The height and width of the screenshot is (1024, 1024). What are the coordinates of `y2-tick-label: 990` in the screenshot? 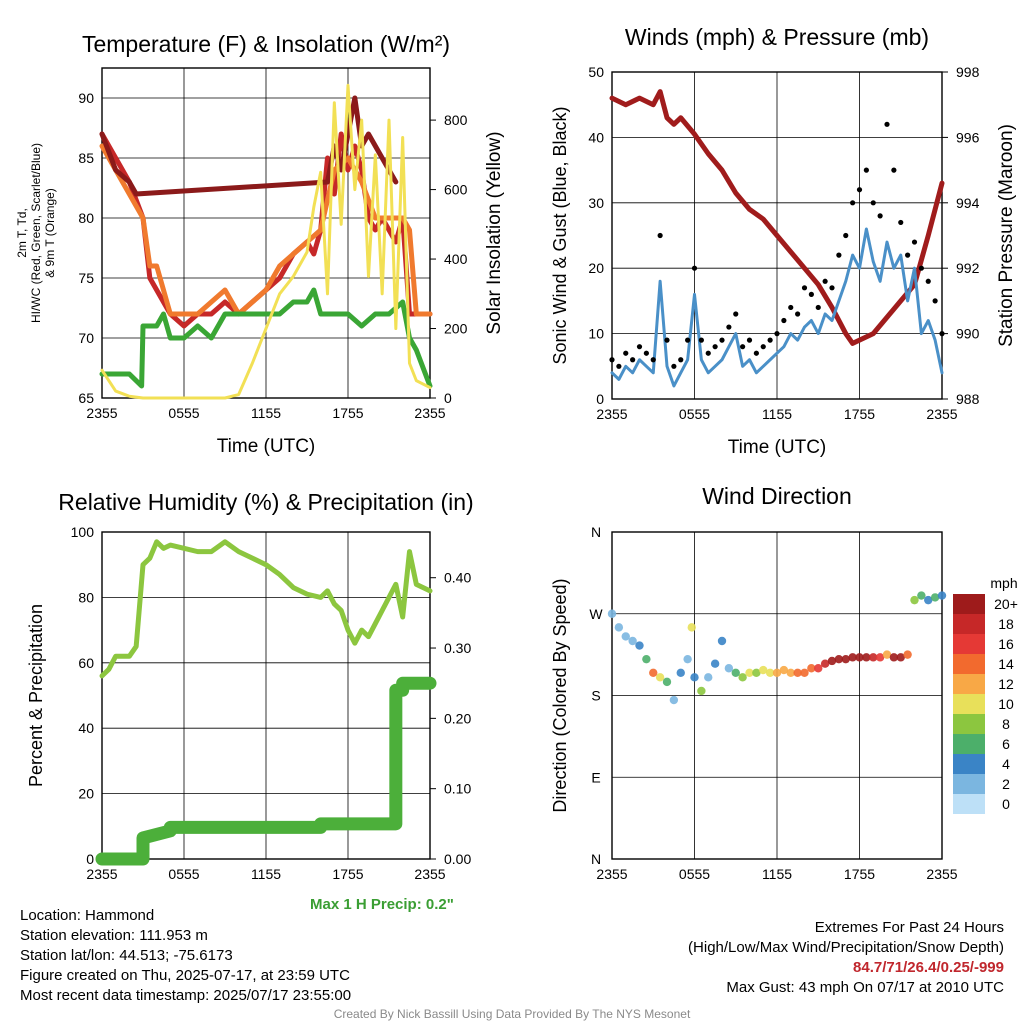 It's located at (968, 334).